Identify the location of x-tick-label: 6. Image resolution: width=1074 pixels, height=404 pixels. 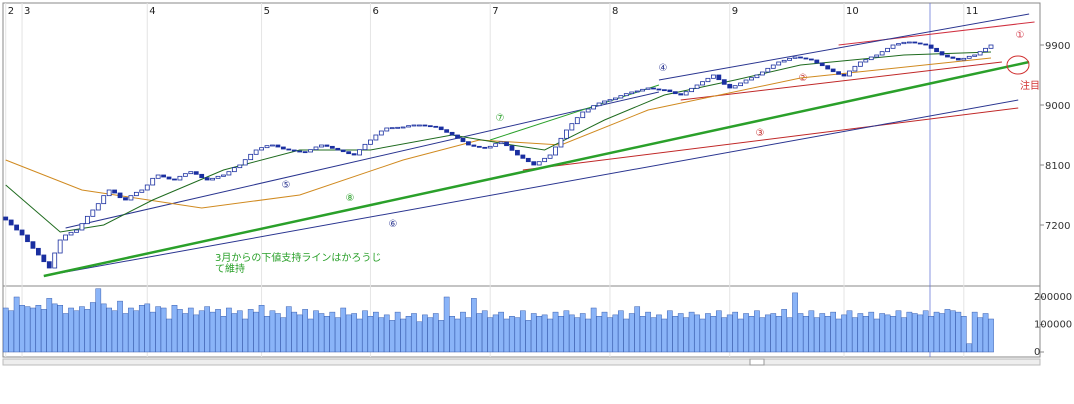
(375, 11).